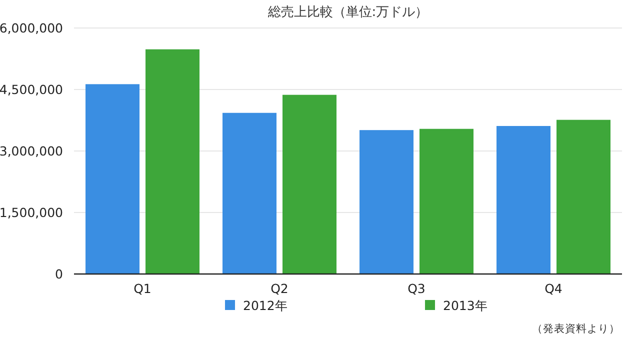  Describe the element at coordinates (576, 329) in the screenshot. I see `annotation: （発表資料より）` at that location.